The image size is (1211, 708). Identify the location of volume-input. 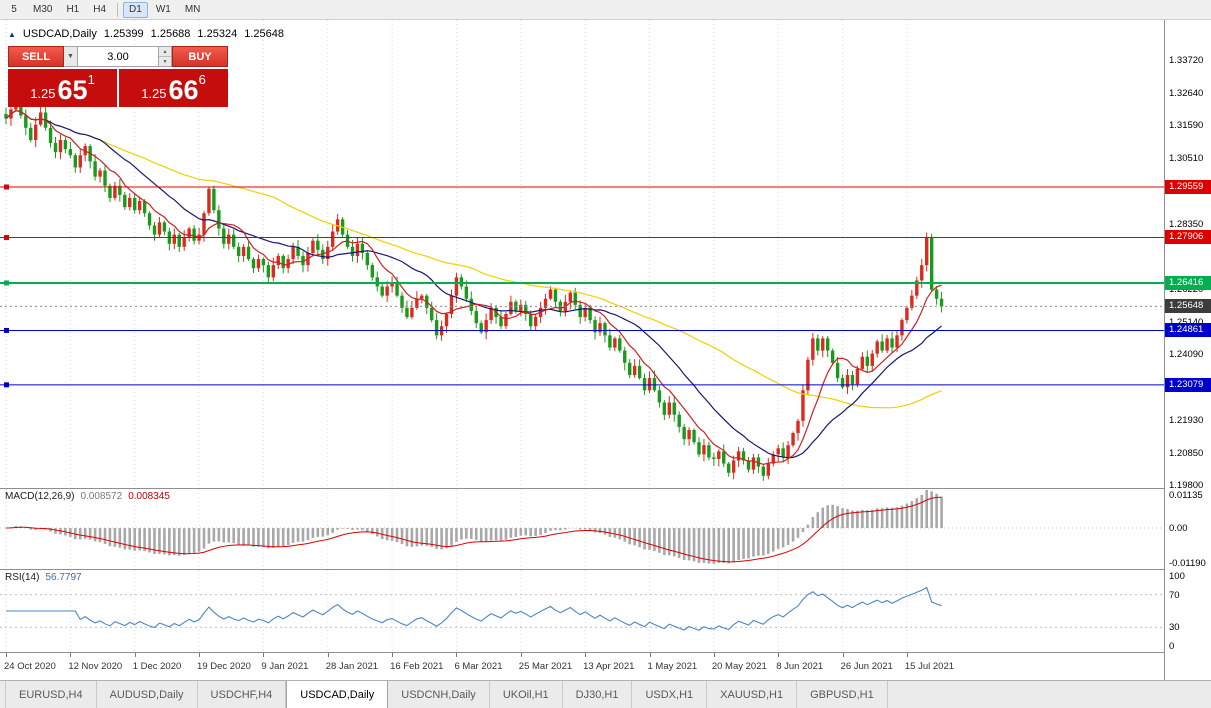
(118, 56).